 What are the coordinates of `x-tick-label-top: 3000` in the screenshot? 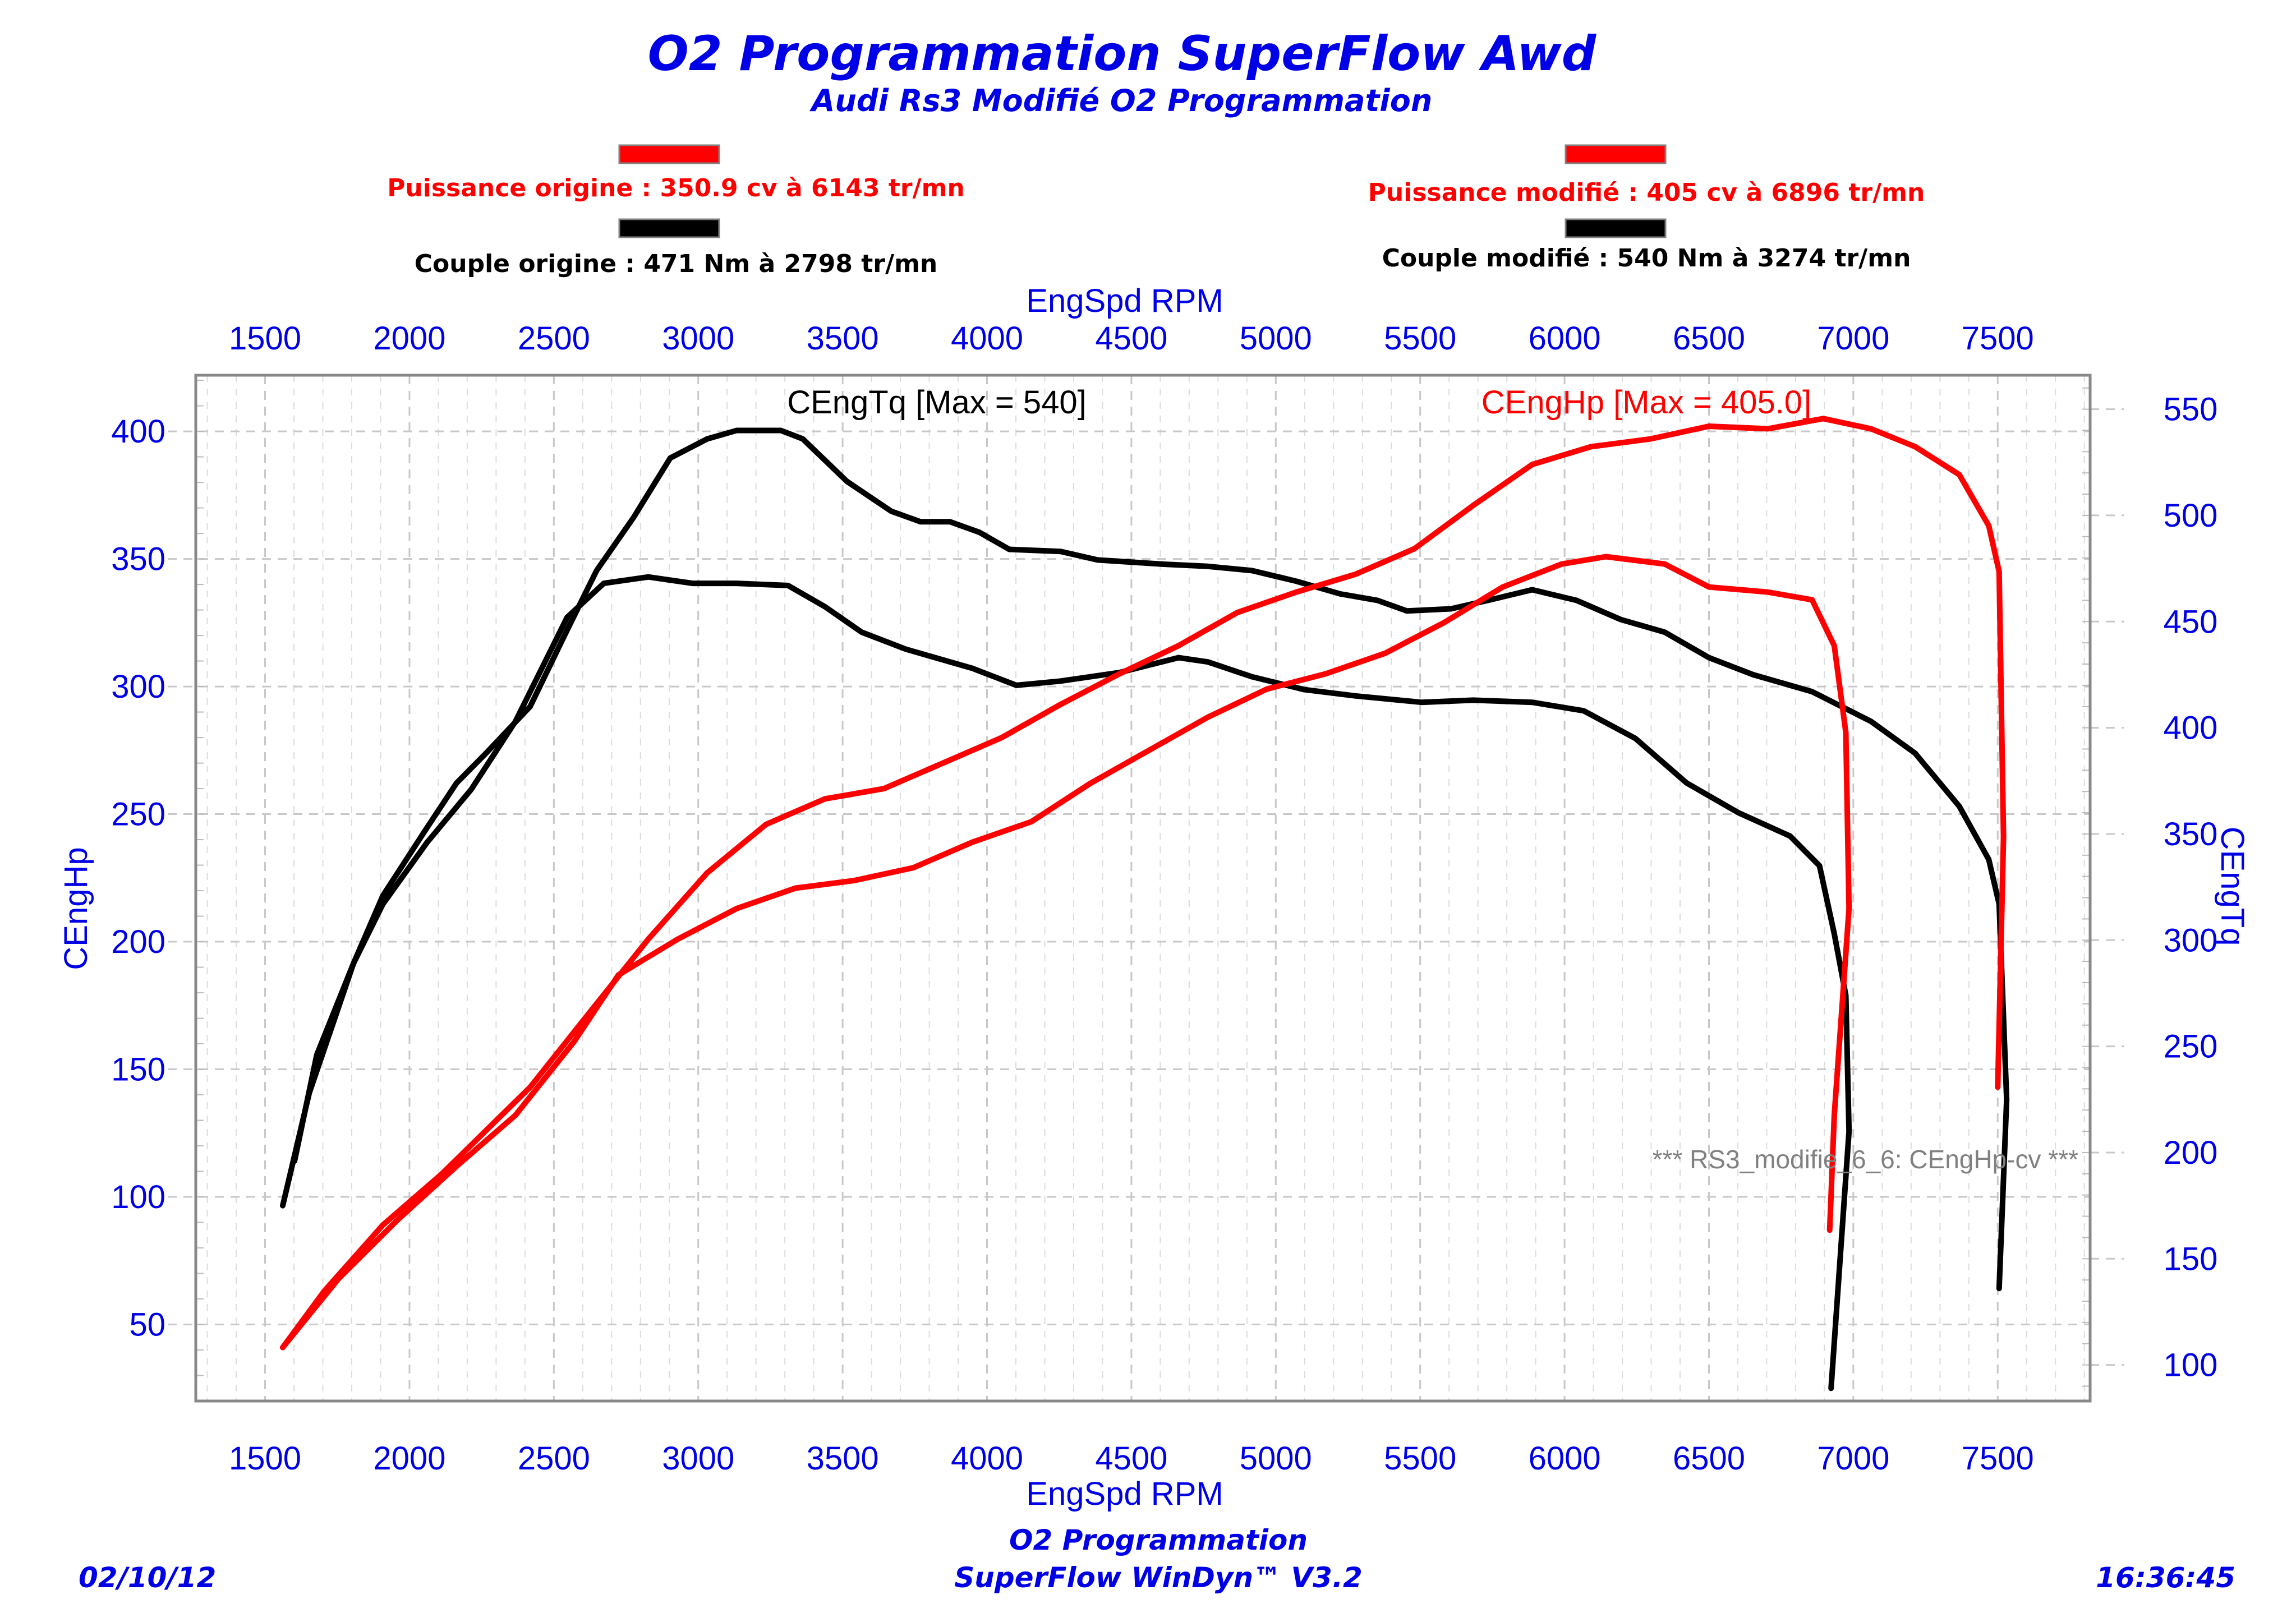 It's located at (698, 338).